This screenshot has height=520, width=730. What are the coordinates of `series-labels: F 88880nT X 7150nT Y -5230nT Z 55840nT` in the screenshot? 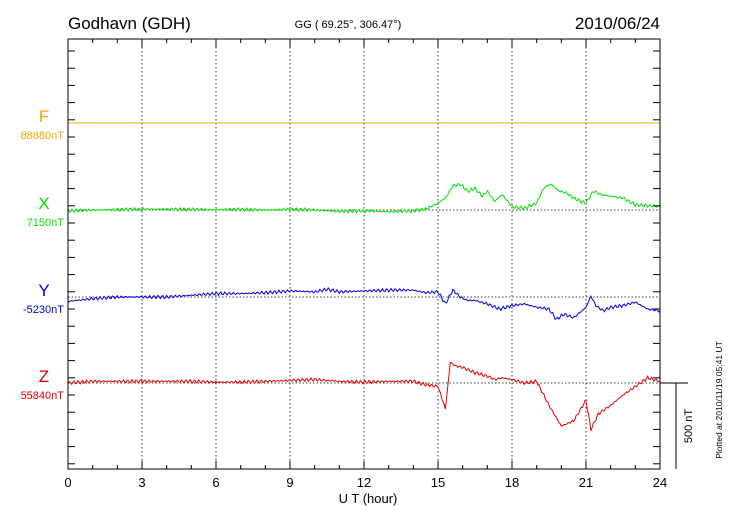 It's located at (43, 254).